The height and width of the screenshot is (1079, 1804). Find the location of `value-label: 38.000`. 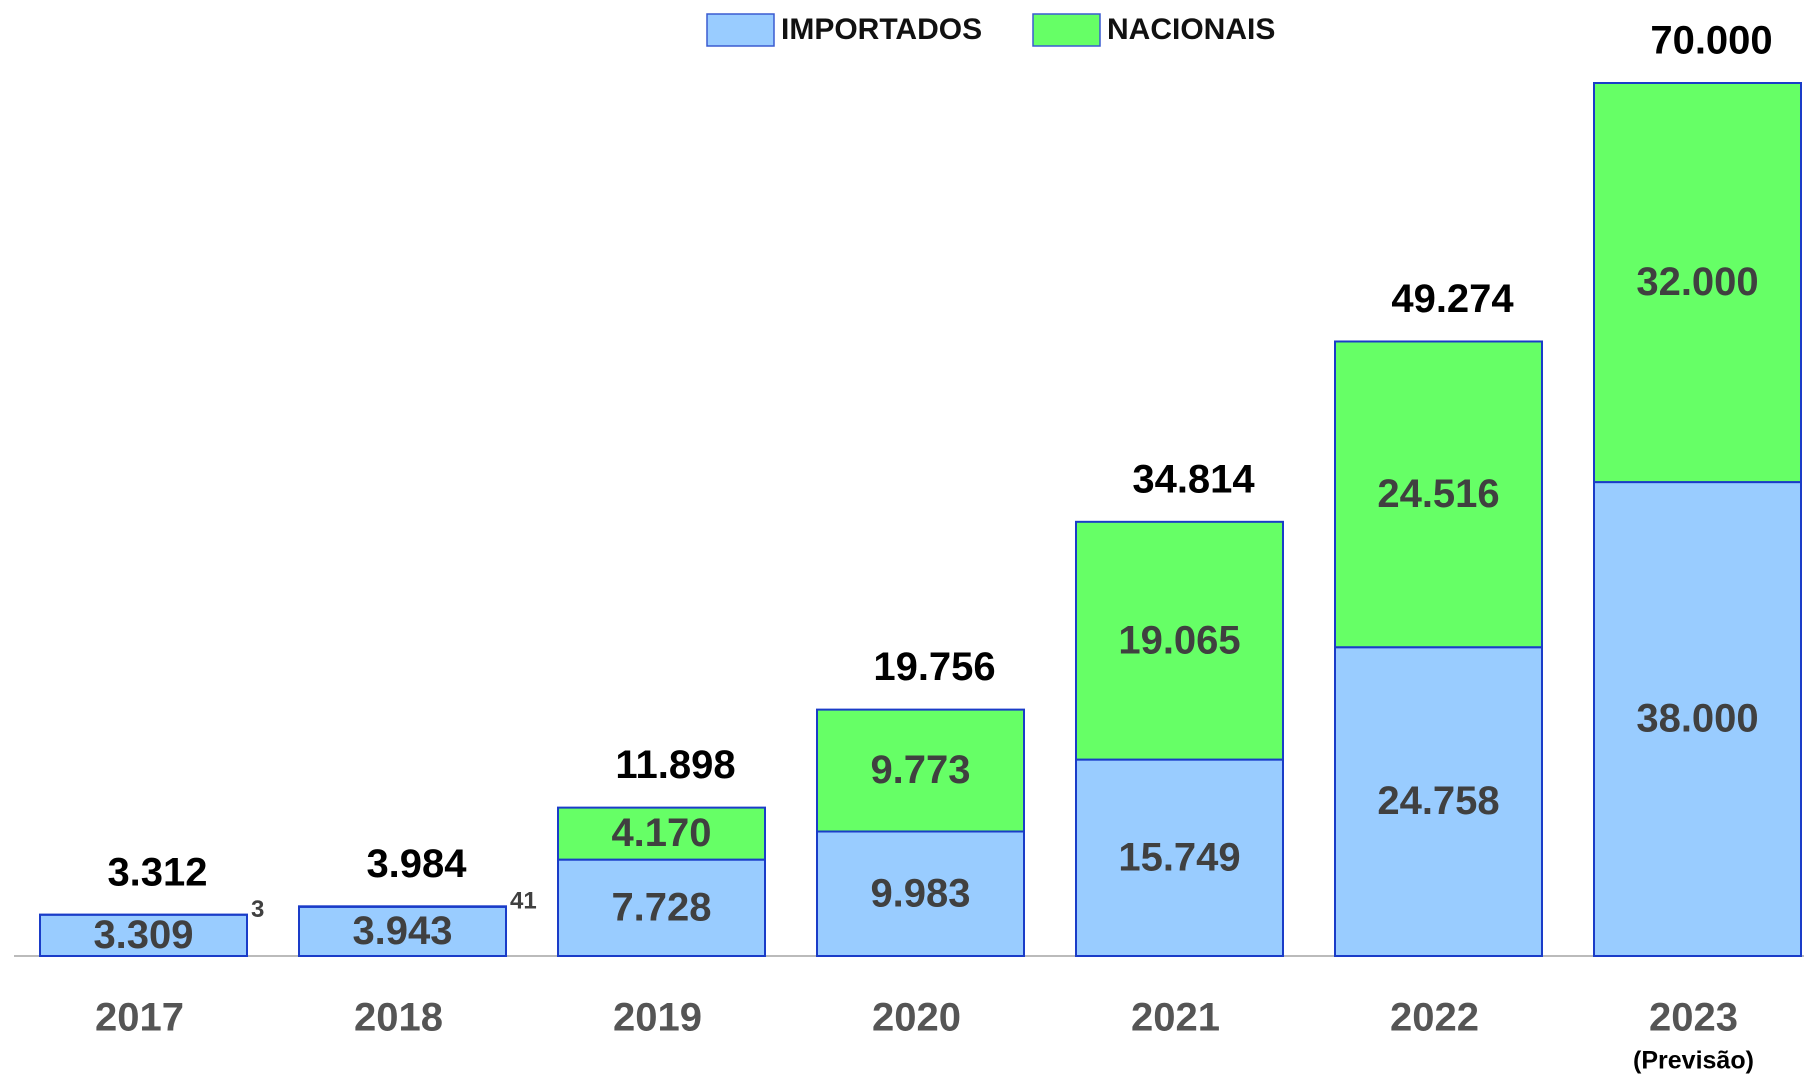

value-label: 38.000 is located at coordinates (1697, 719).